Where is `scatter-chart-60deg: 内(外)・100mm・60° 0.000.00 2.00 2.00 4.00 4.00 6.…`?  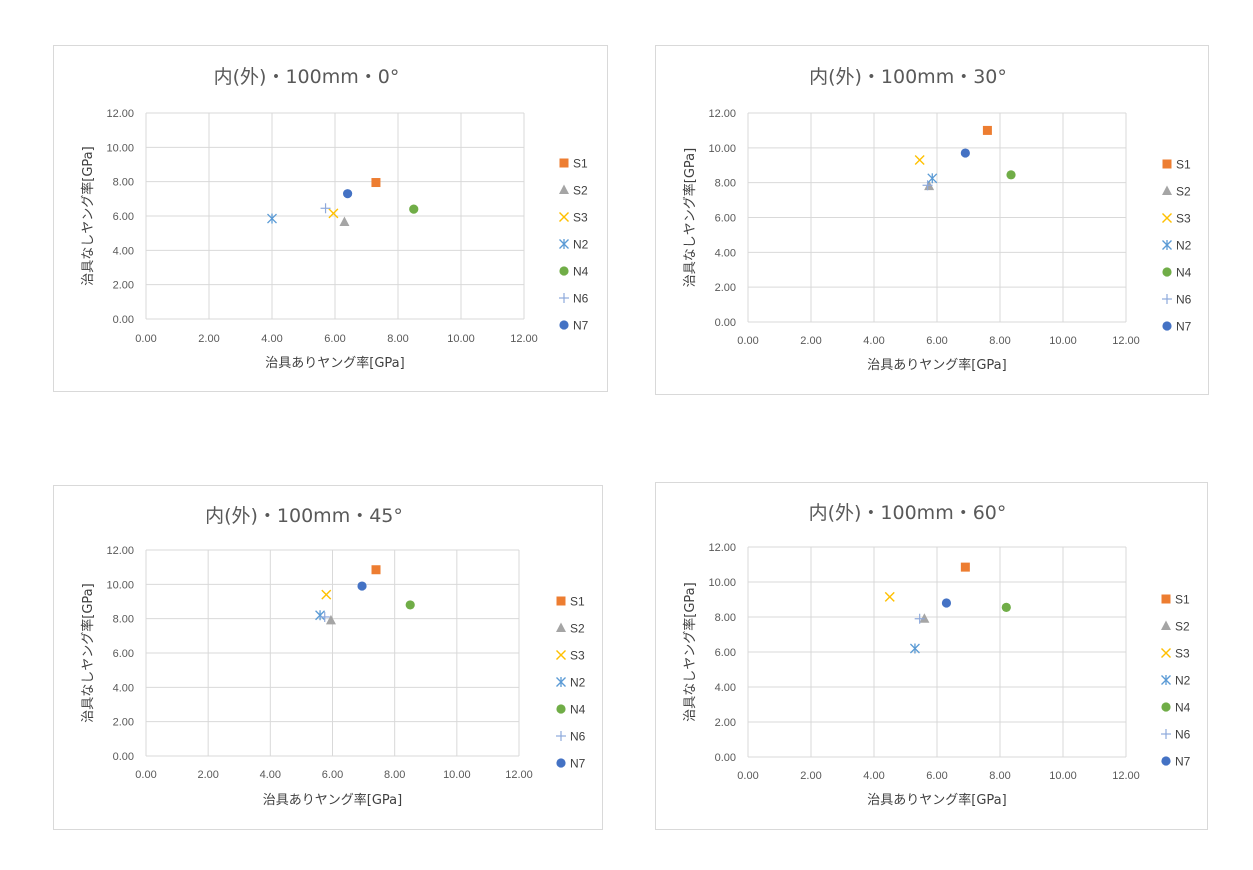
scatter-chart-60deg: 内(外)・100mm・60° 0.000.00 2.00 2.00 4.00 4.00 6.… is located at coordinates (936, 655).